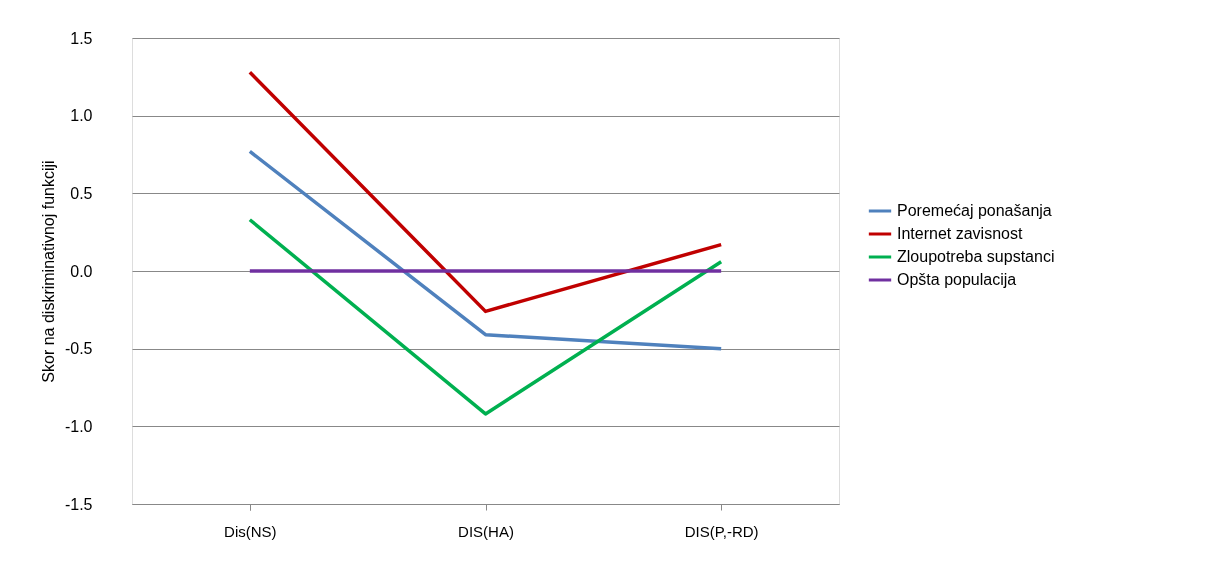  What do you see at coordinates (957, 279) in the screenshot?
I see `legend-label: Opšta populacija` at bounding box center [957, 279].